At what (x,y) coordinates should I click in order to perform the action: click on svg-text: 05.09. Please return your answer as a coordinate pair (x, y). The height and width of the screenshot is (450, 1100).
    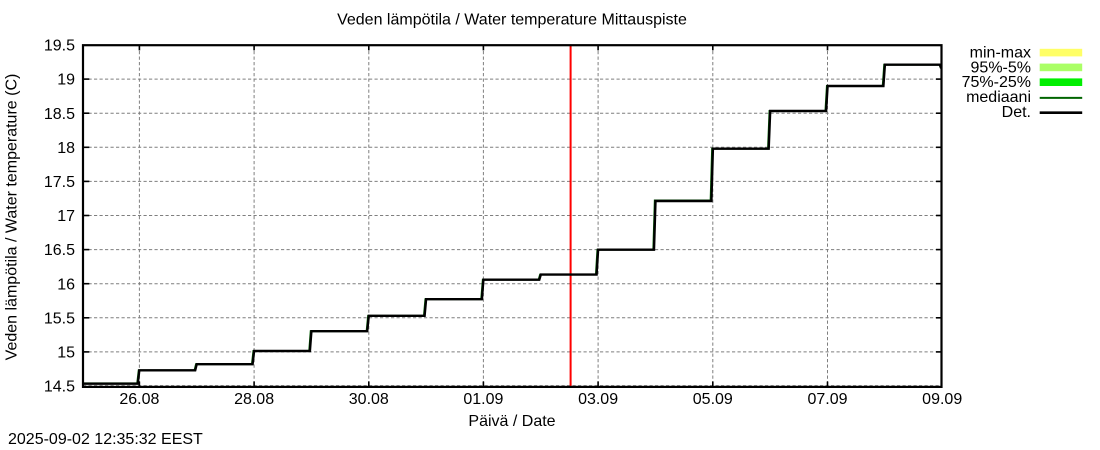
    Looking at the image, I should click on (713, 399).